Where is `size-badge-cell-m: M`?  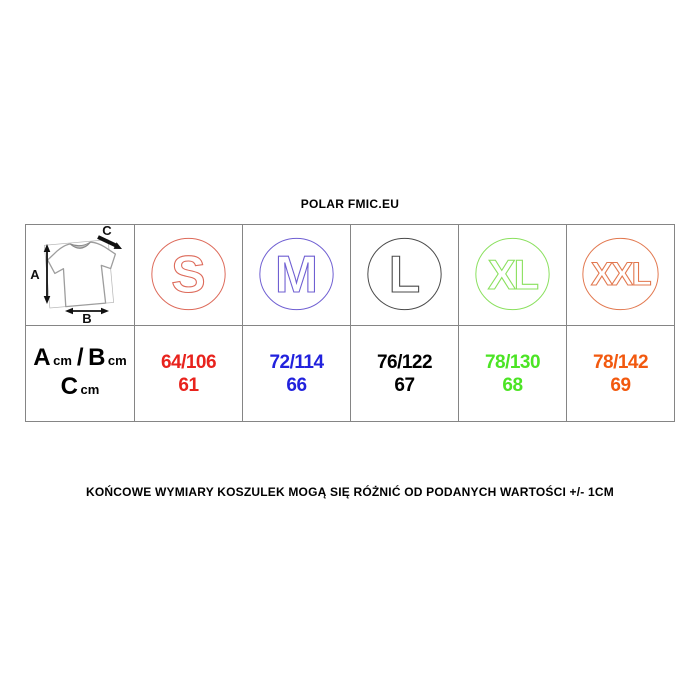
size-badge-cell-m: M is located at coordinates (296, 275).